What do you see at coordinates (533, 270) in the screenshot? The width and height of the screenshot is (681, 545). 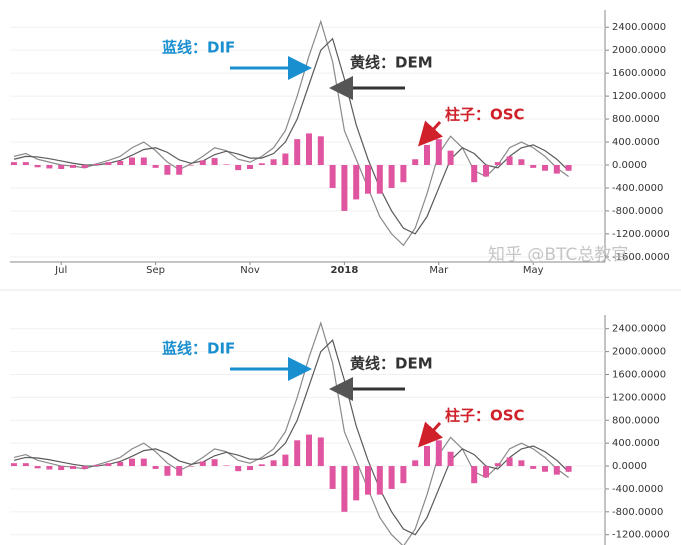 I see `x-tick-label: May` at bounding box center [533, 270].